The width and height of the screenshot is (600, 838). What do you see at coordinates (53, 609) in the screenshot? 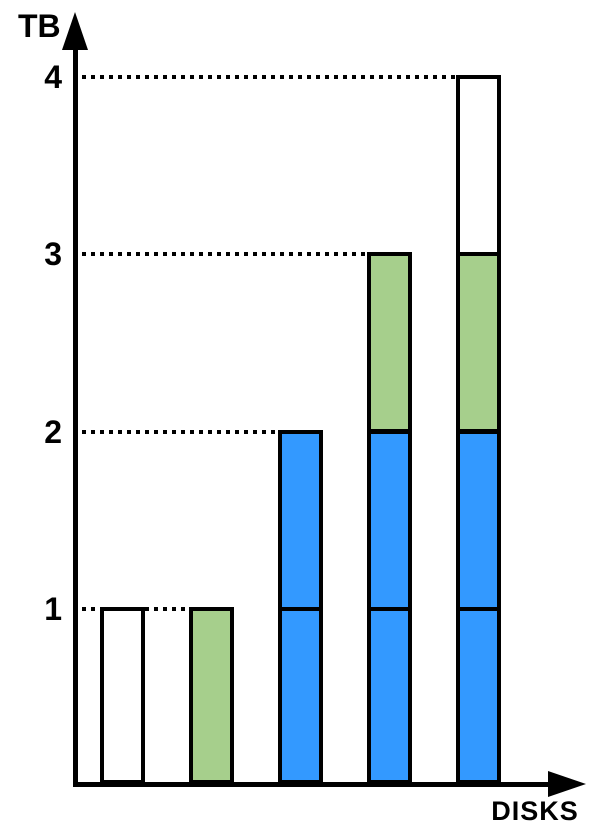
I see `y-tick-label: 1` at bounding box center [53, 609].